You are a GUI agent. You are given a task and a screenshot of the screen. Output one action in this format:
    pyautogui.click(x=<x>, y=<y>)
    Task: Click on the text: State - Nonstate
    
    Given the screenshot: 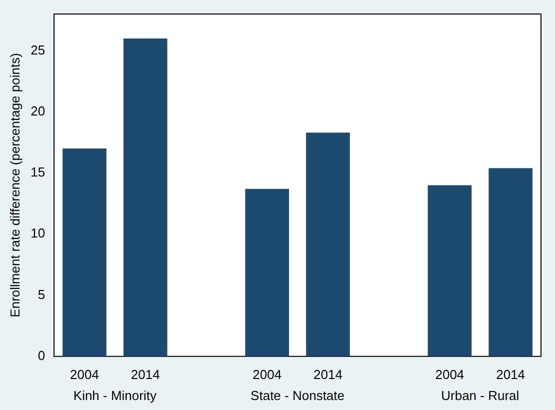 What is the action you would take?
    pyautogui.click(x=297, y=396)
    